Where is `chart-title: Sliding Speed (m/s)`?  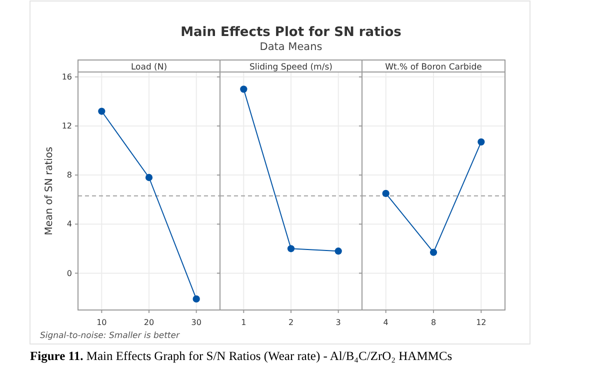 chart-title: Sliding Speed (m/s) is located at coordinates (291, 67).